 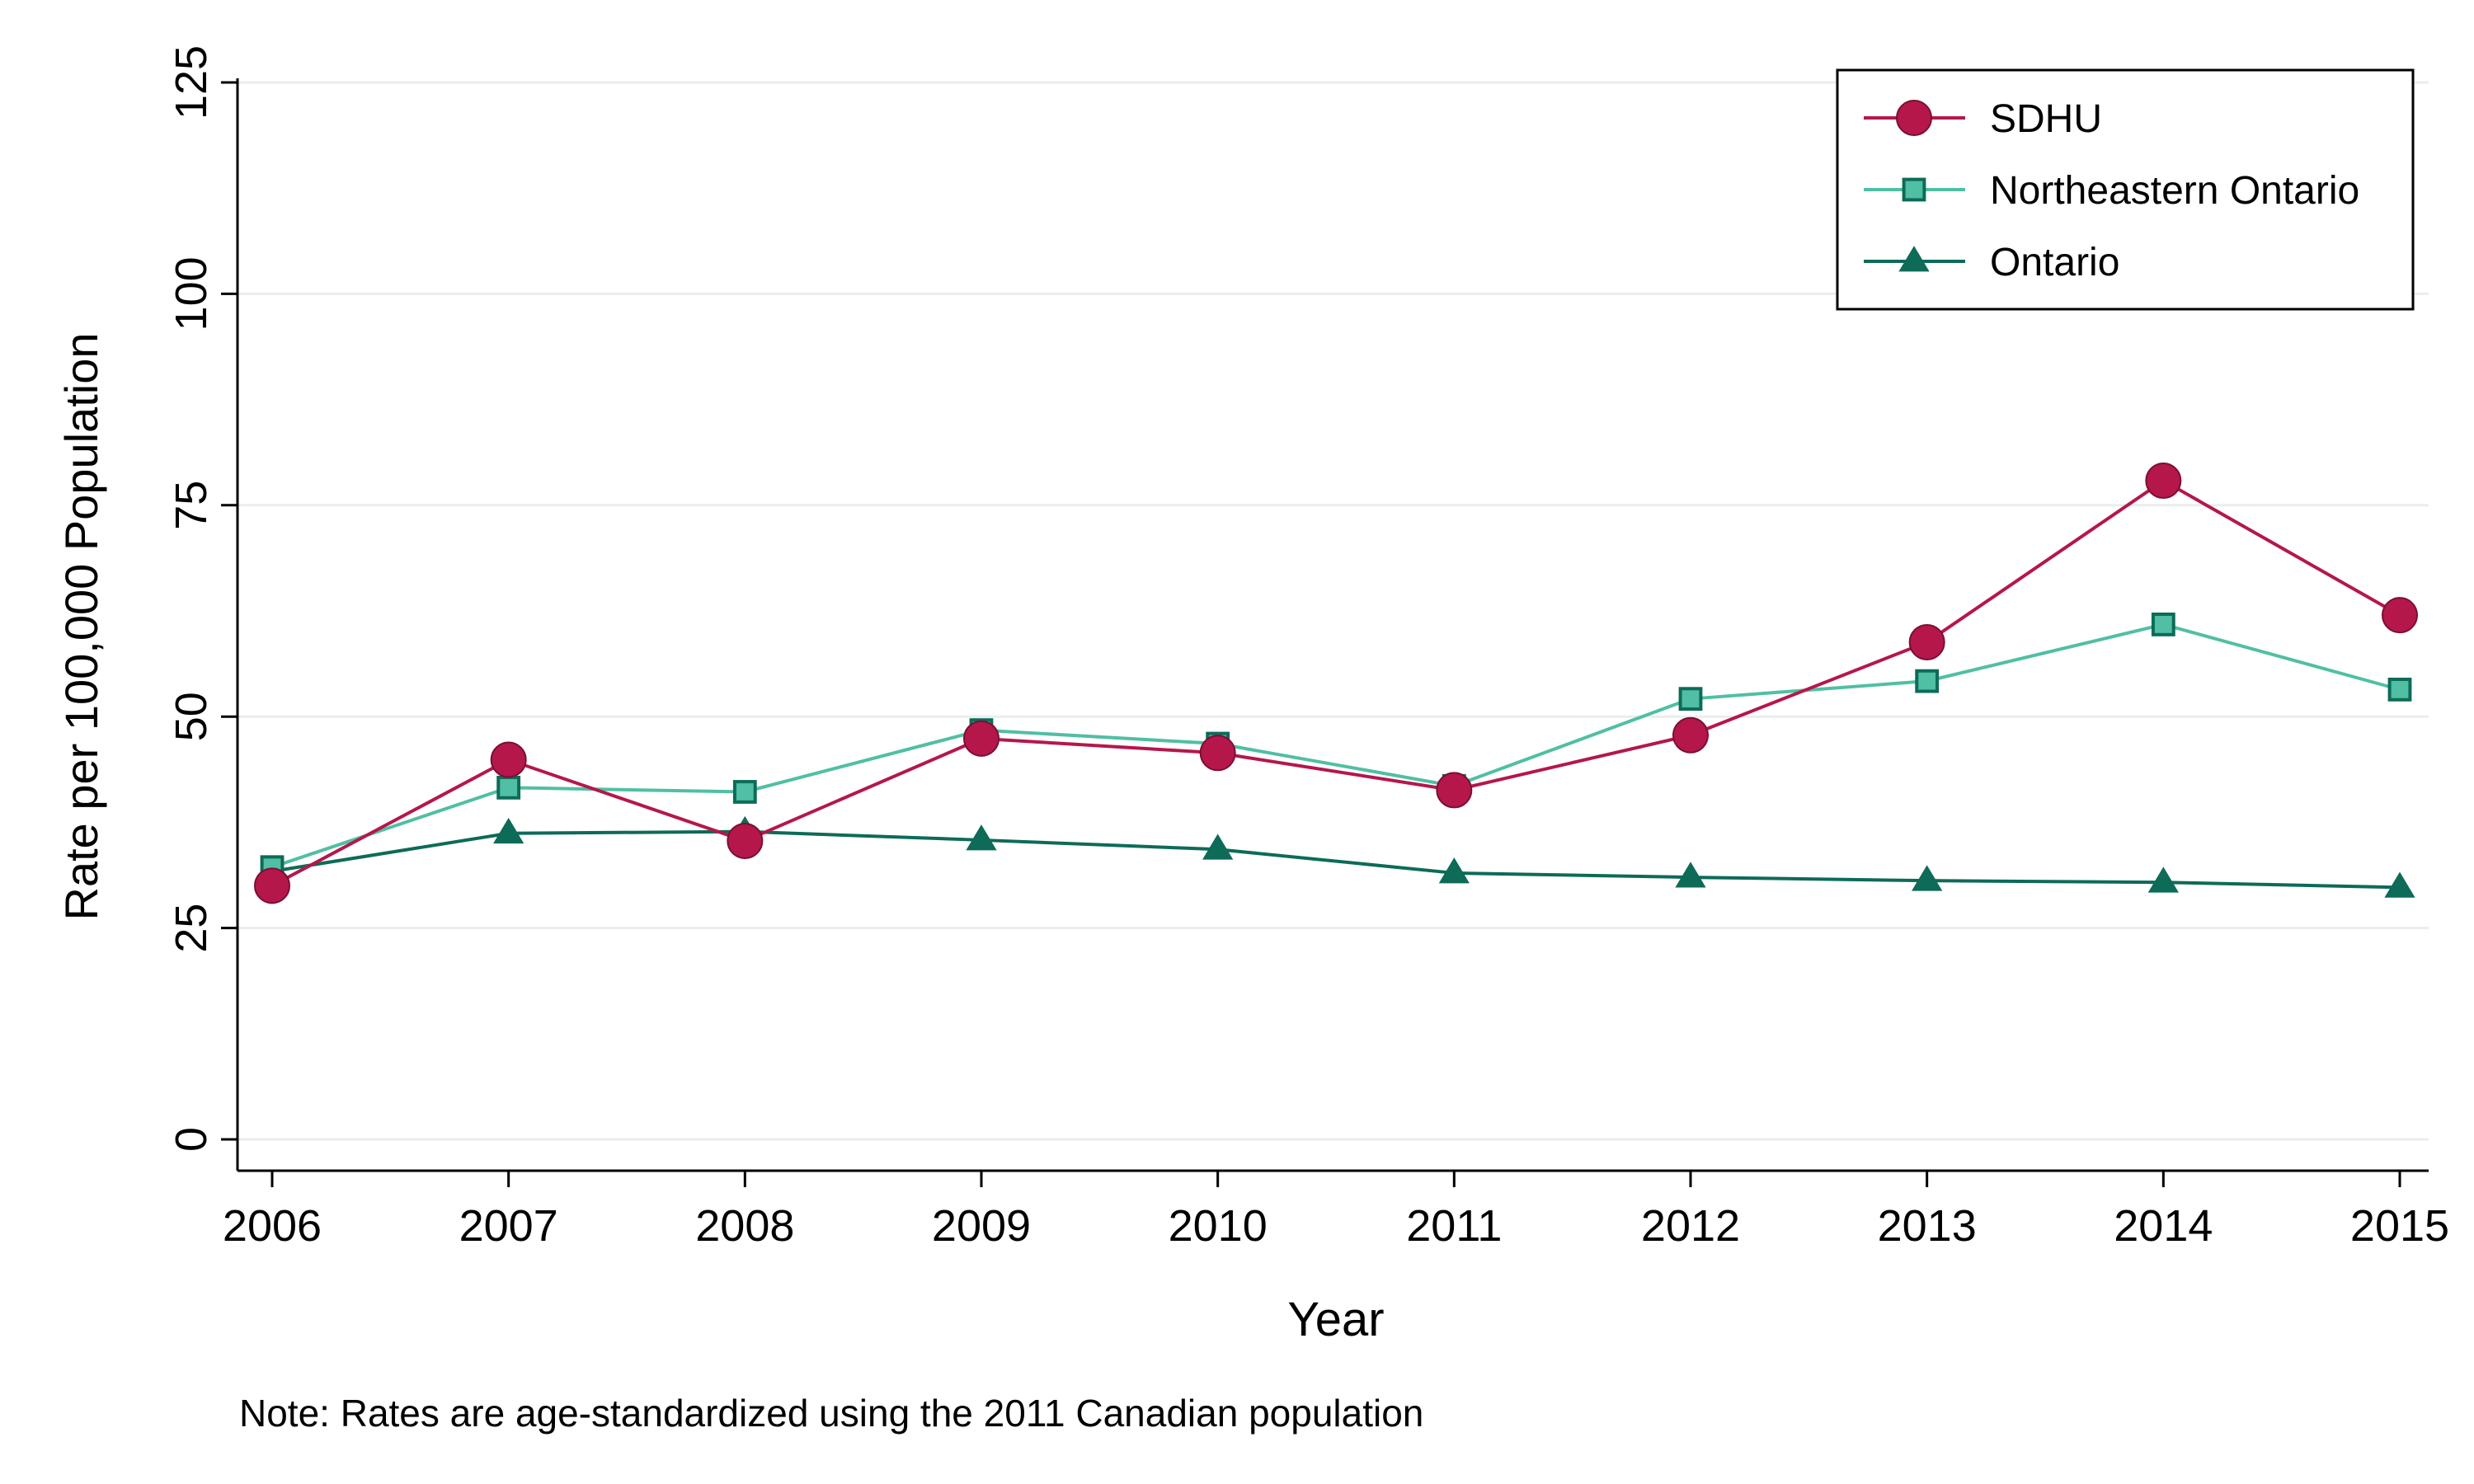 I want to click on y-tick-label-0: 0, so click(x=191, y=1139).